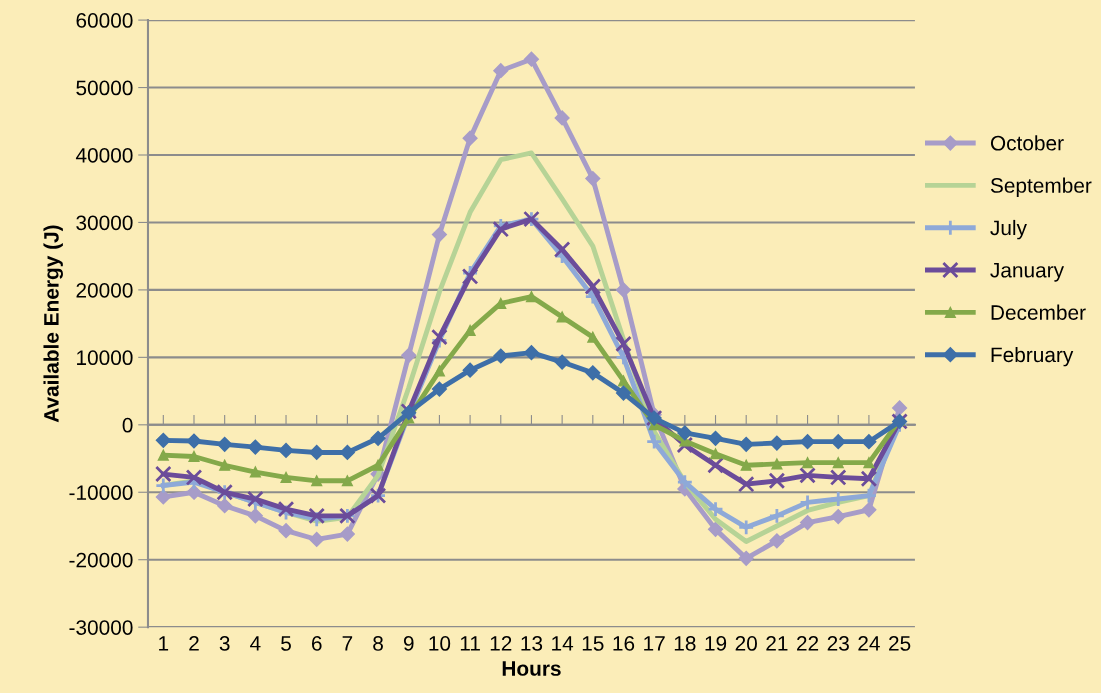  Describe the element at coordinates (440, 643) in the screenshot. I see `x-tick-label: 10` at that location.